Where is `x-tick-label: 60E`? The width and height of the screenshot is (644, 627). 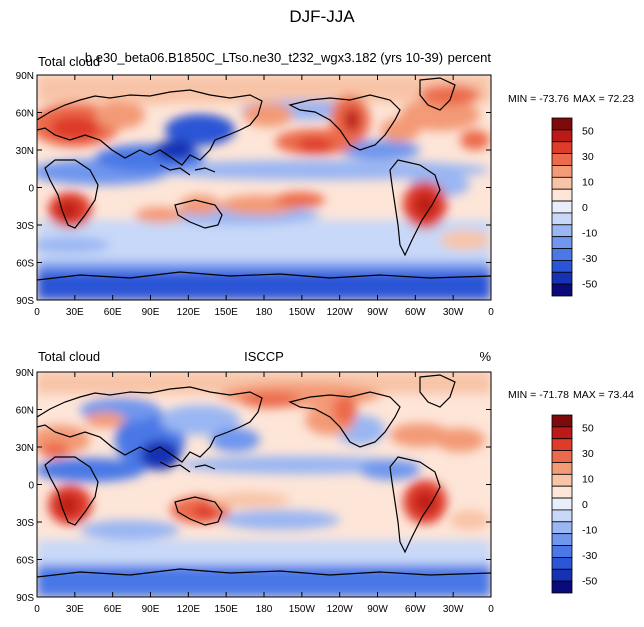
x-tick-label: 60E is located at coordinates (113, 609).